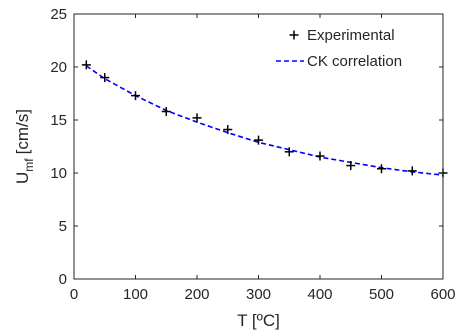 Image resolution: width=460 pixels, height=334 pixels. Describe the element at coordinates (29, 165) in the screenshot. I see `y-axis-label-subscript: mf` at that location.